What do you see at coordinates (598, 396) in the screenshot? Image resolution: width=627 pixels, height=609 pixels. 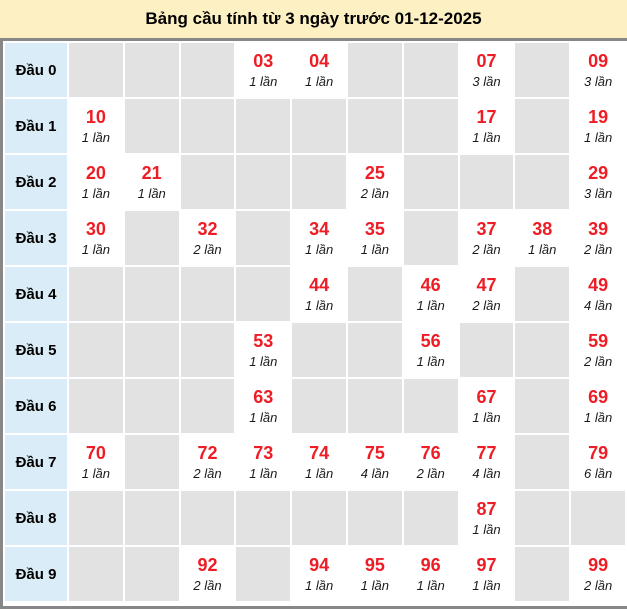 I see `cell-number: 69` at bounding box center [598, 396].